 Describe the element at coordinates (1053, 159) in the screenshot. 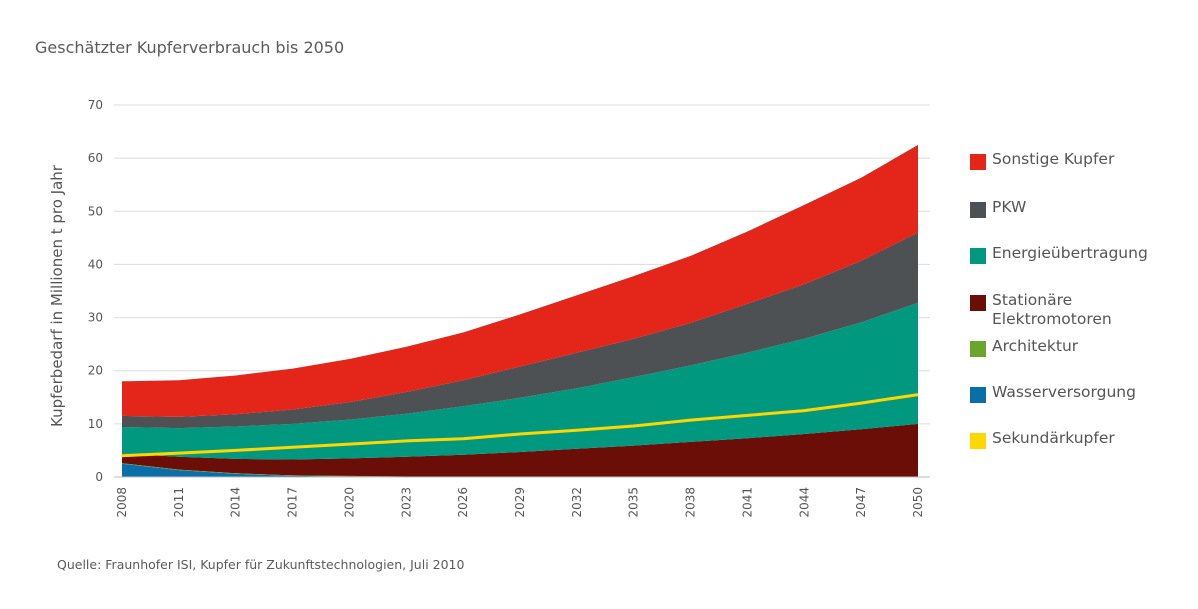

I see `legend-label: Sonstige Kupfer` at that location.